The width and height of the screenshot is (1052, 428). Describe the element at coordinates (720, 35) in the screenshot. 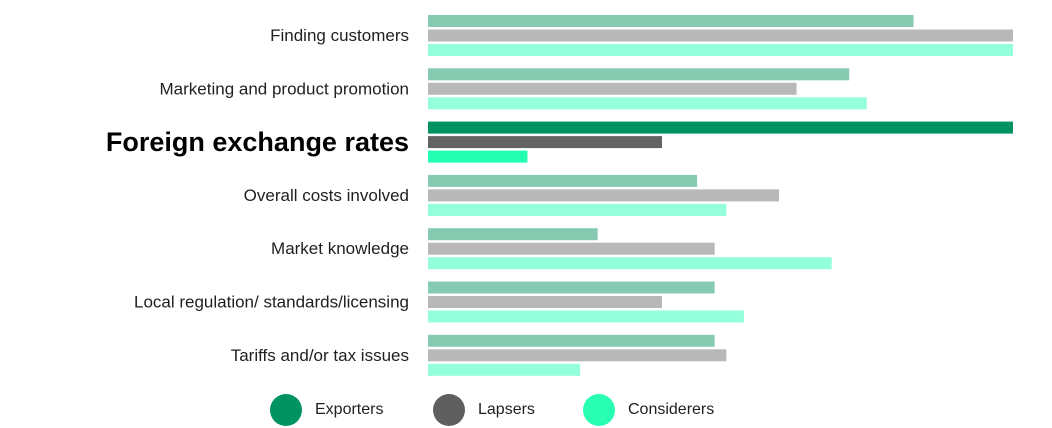

I see `bar-lapsers-finding-customers` at that location.